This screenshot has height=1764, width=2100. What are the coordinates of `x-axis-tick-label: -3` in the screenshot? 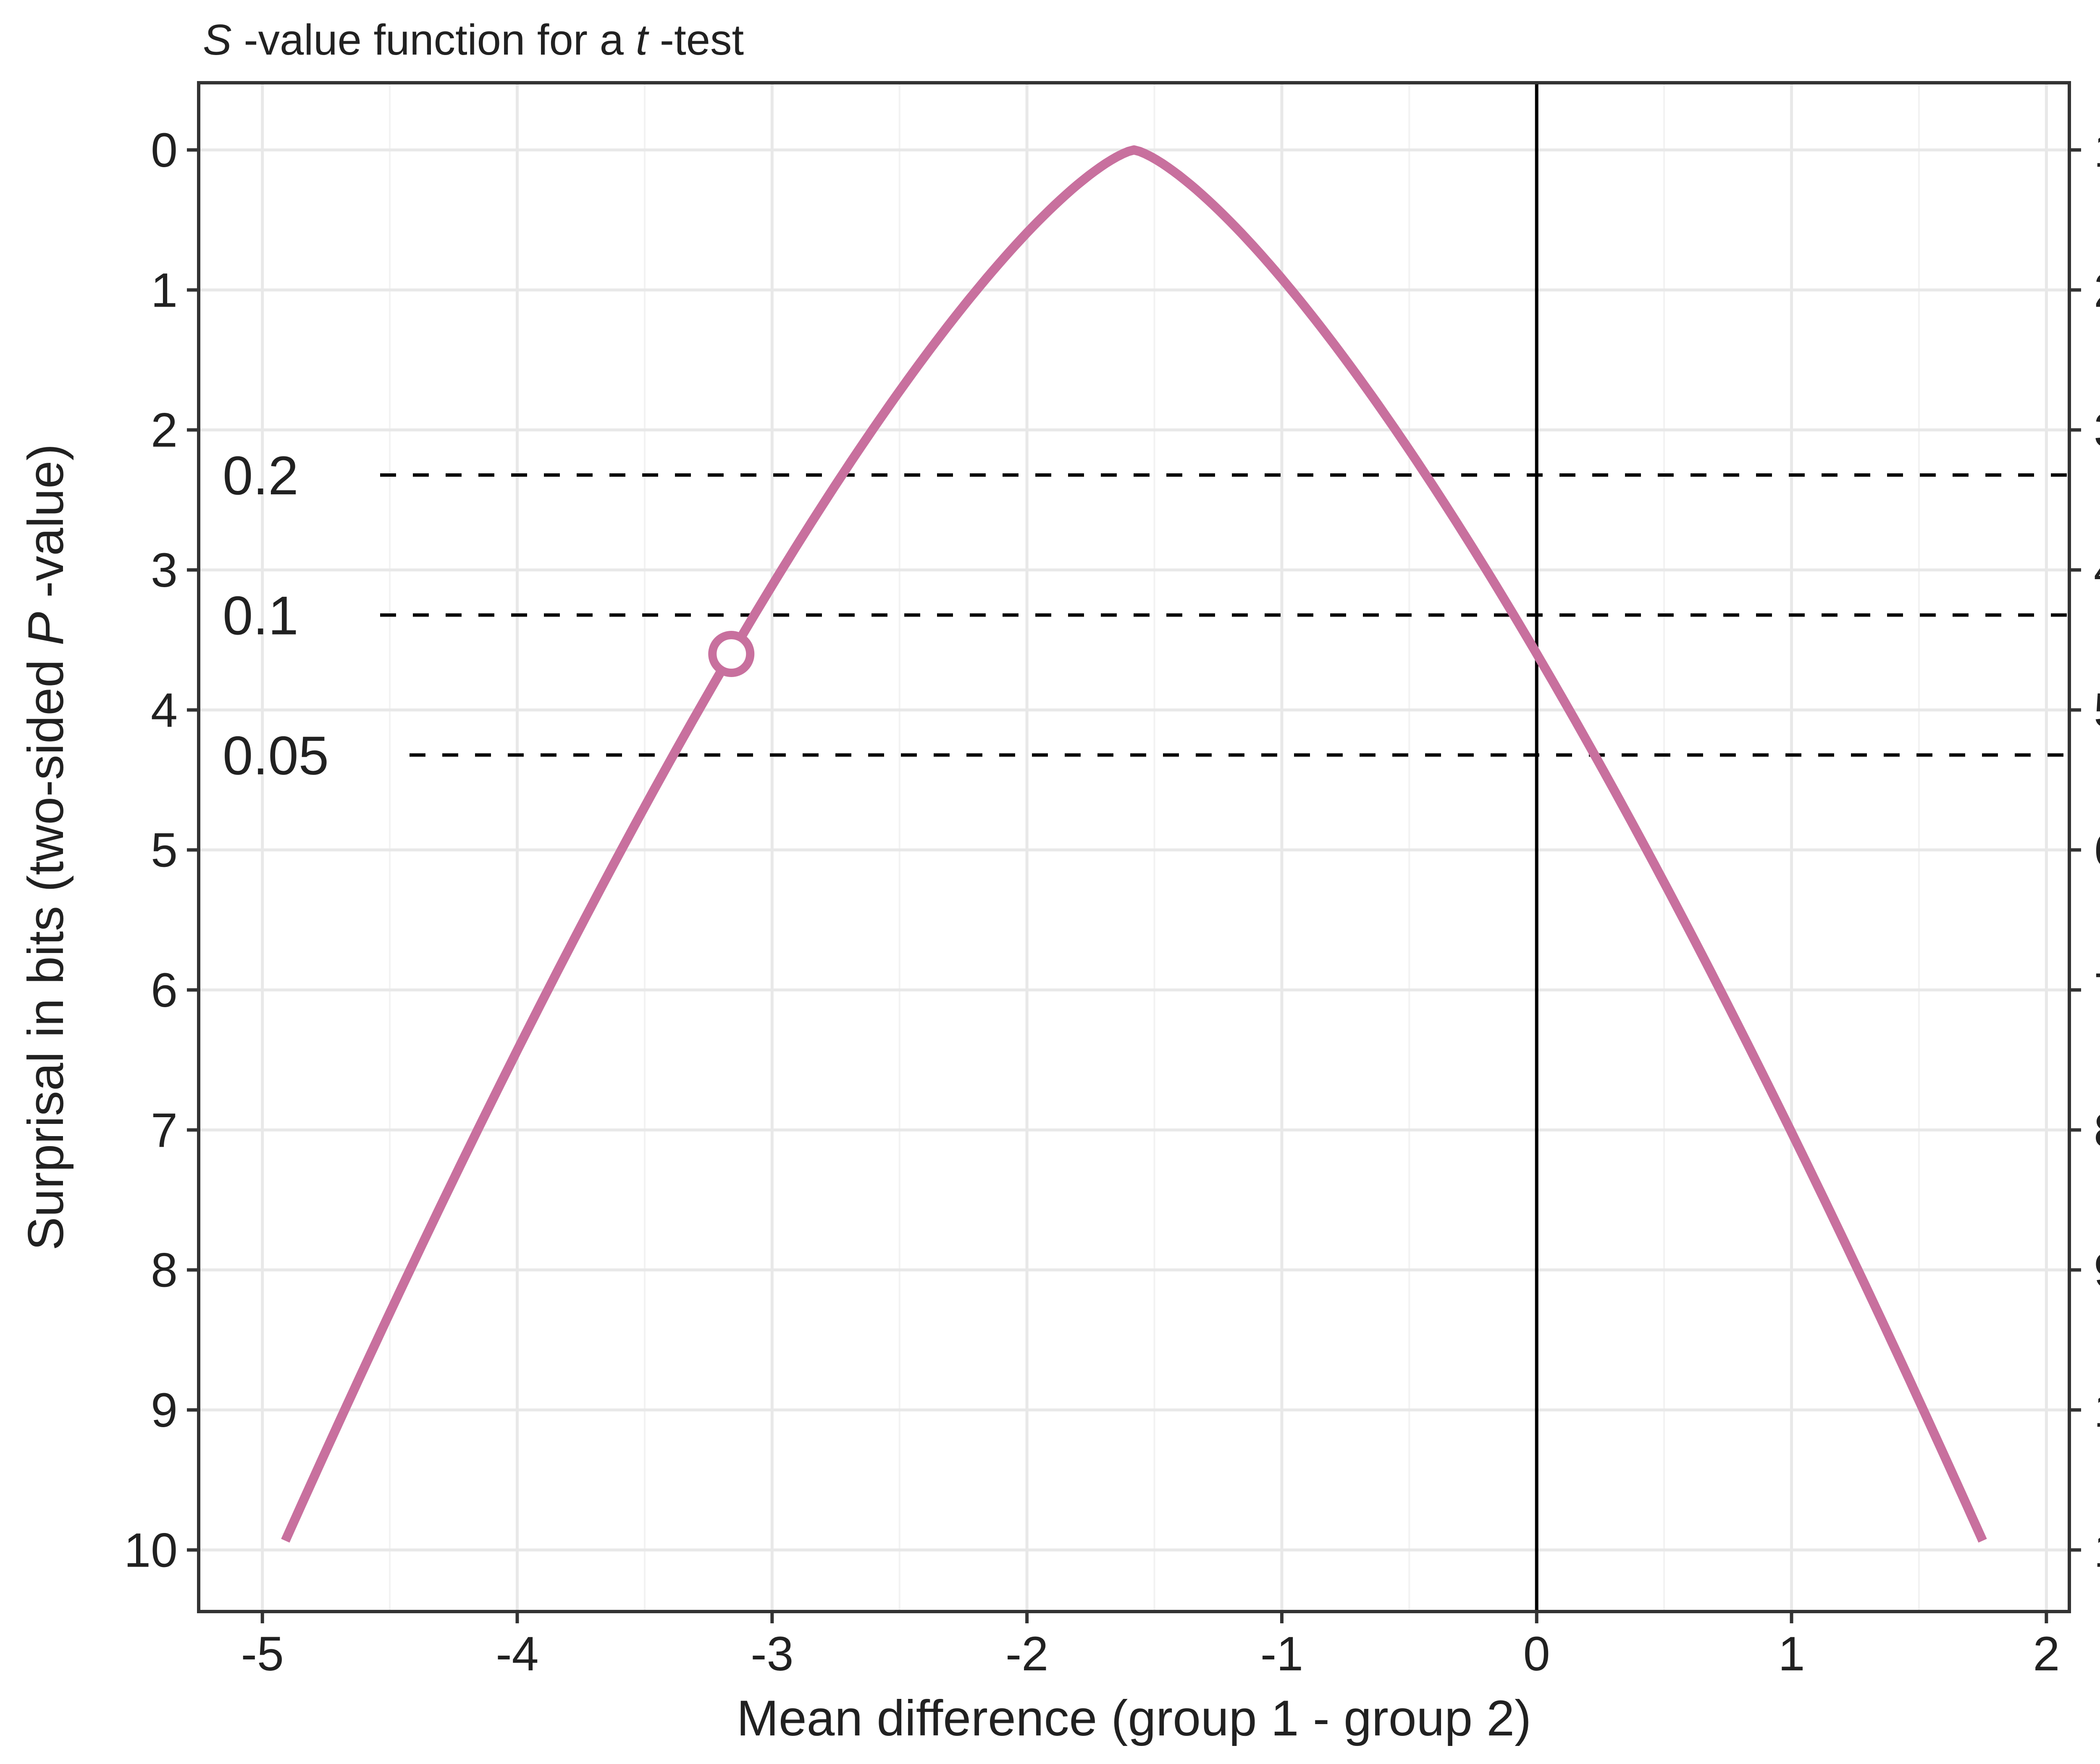 It's located at (772, 1654).